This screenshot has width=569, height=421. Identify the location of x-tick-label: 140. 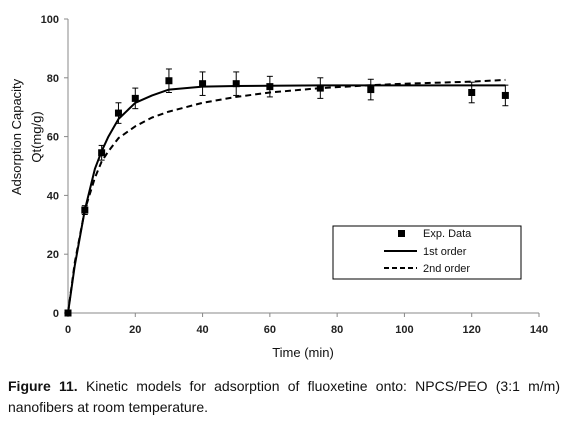
(539, 330).